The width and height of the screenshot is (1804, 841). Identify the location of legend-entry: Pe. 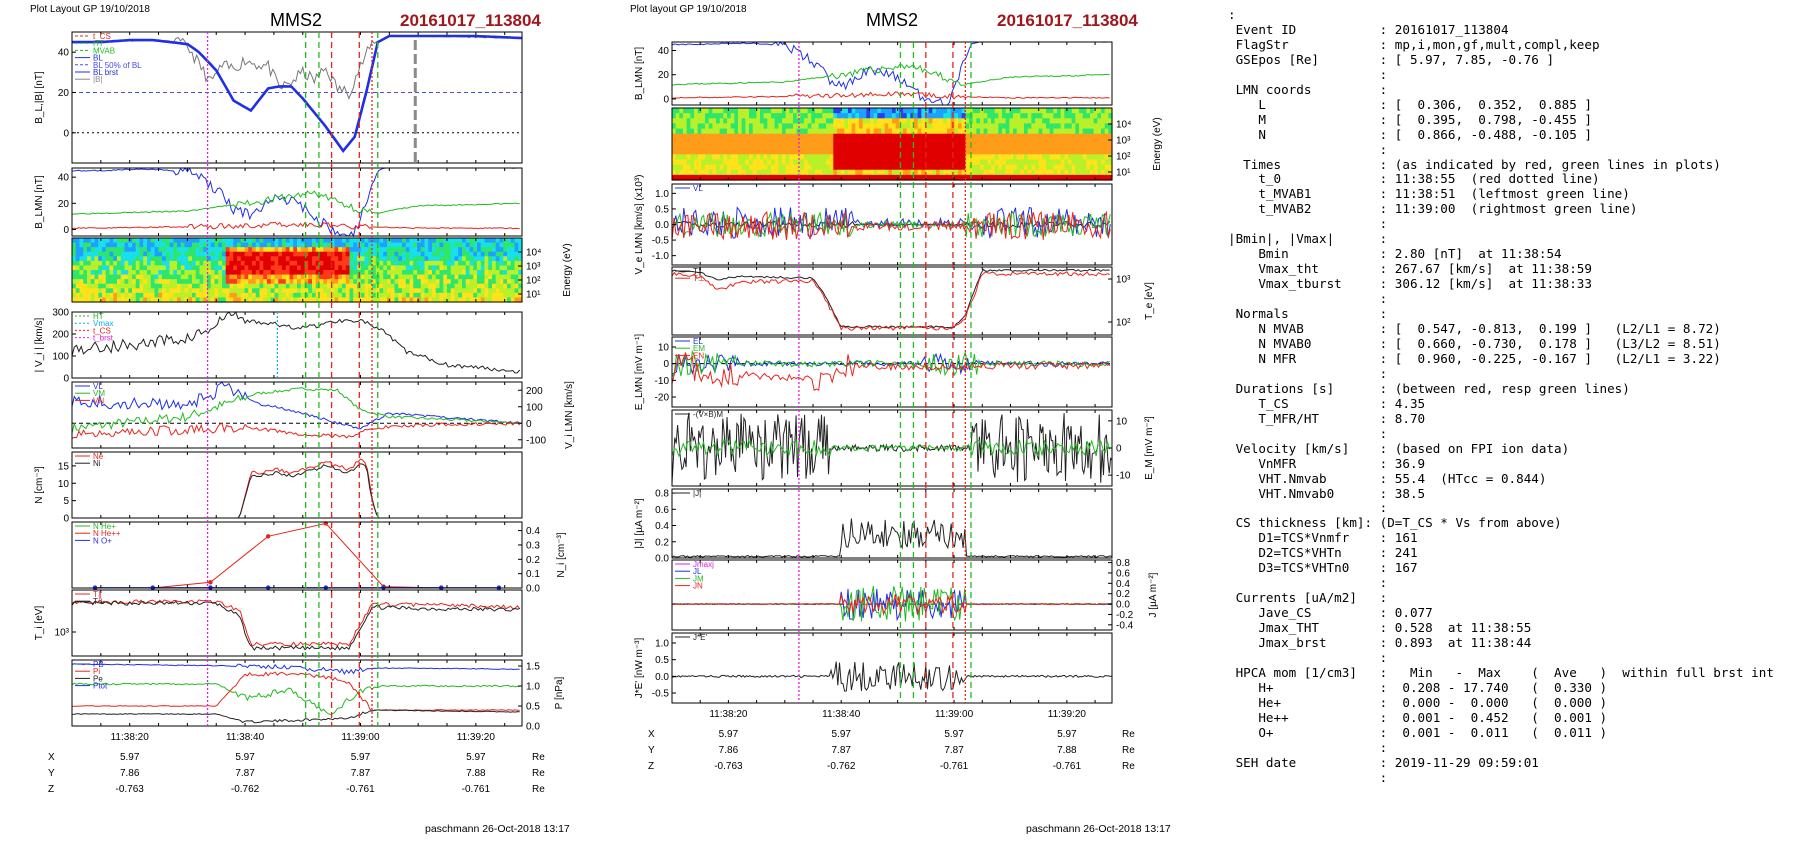
(98, 678).